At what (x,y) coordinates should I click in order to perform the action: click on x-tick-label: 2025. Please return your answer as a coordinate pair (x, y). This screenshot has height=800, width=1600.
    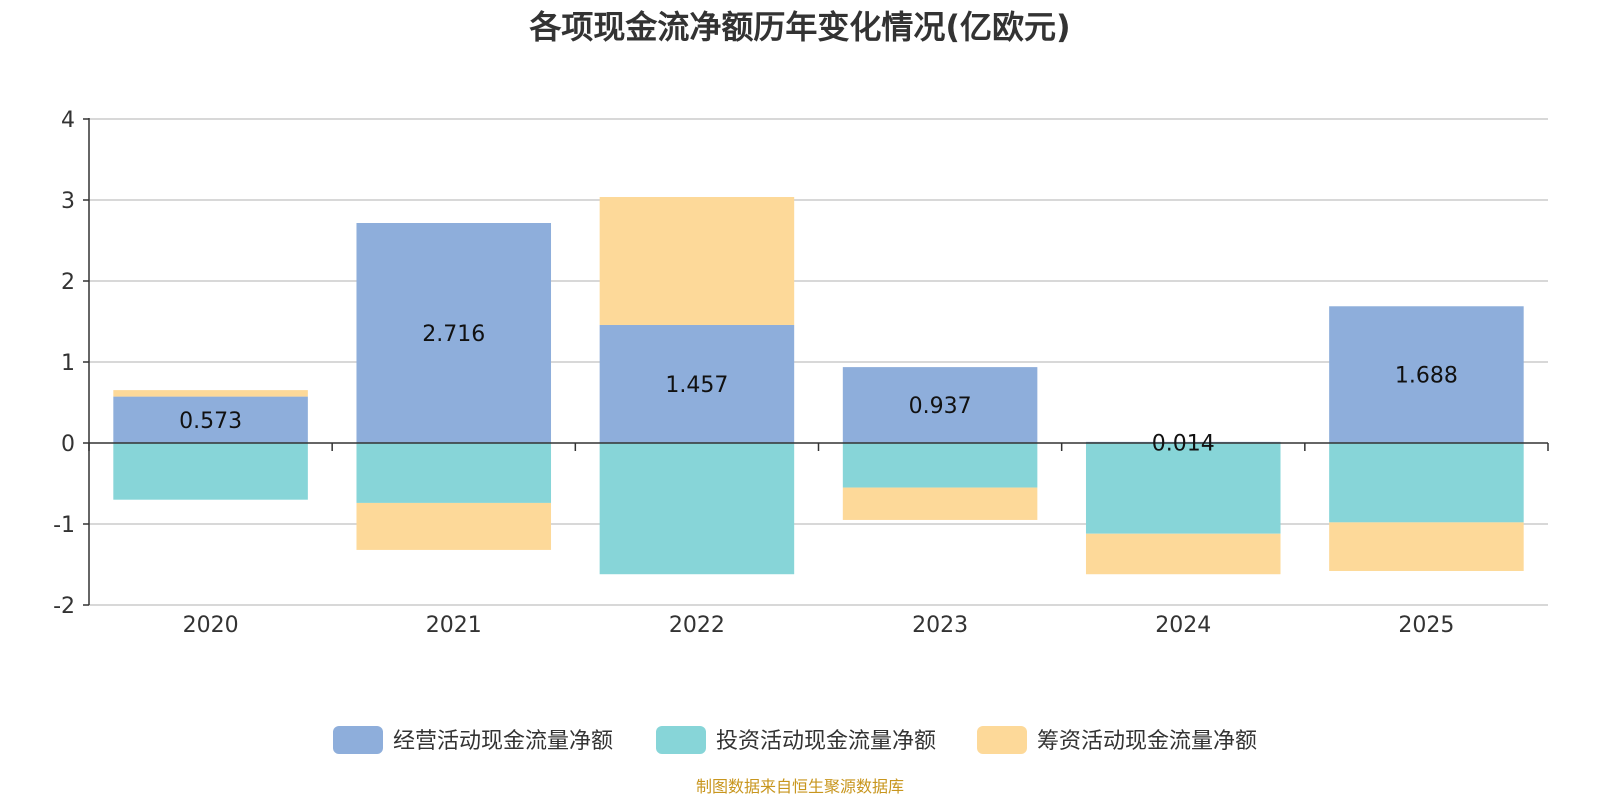
    Looking at the image, I should click on (1426, 625).